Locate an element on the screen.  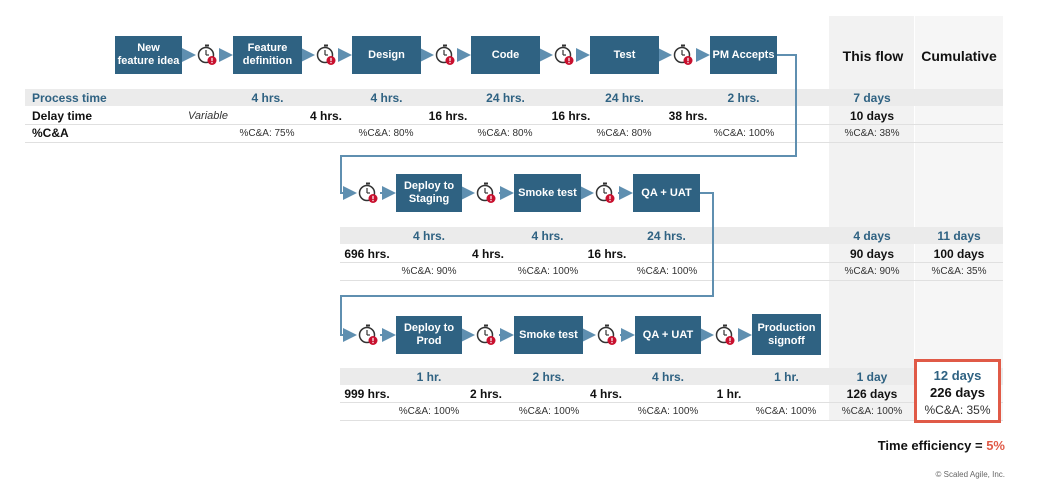
cumulative-header: Cumulative is located at coordinates (959, 56).